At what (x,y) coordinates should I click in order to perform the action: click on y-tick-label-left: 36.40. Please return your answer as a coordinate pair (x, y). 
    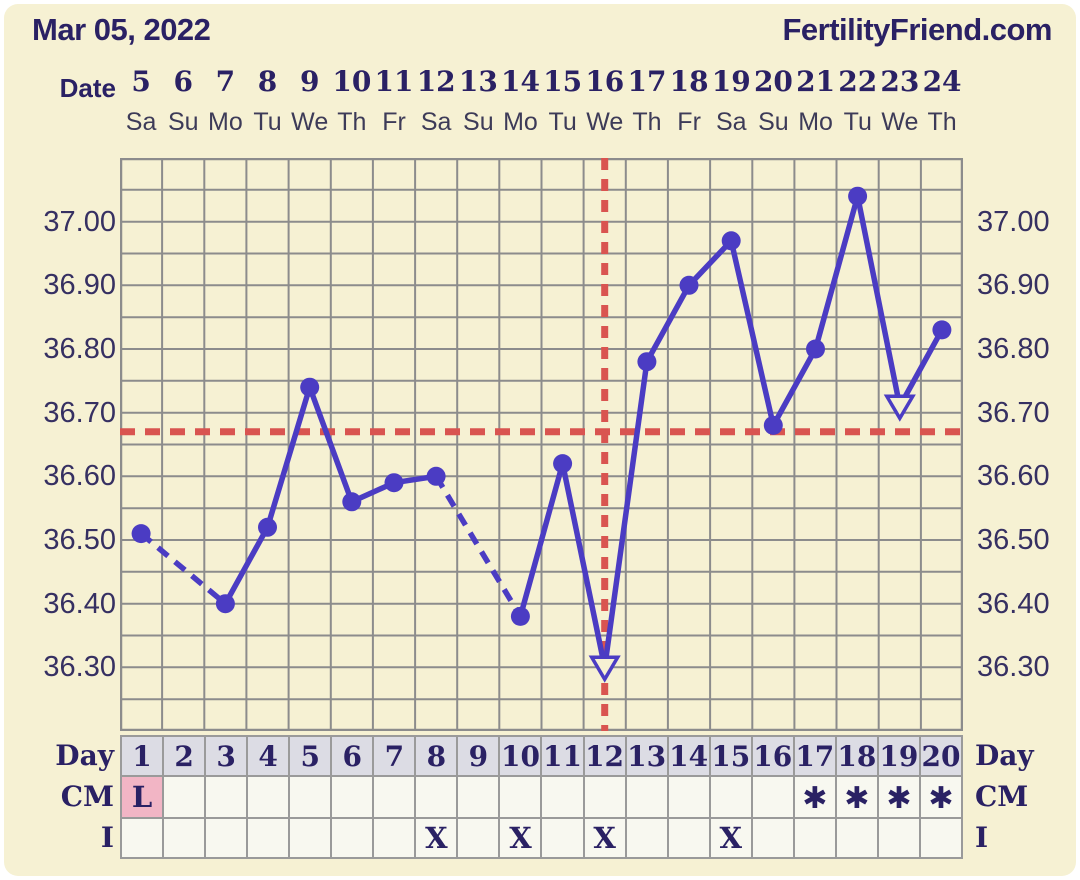
    Looking at the image, I should click on (79, 603).